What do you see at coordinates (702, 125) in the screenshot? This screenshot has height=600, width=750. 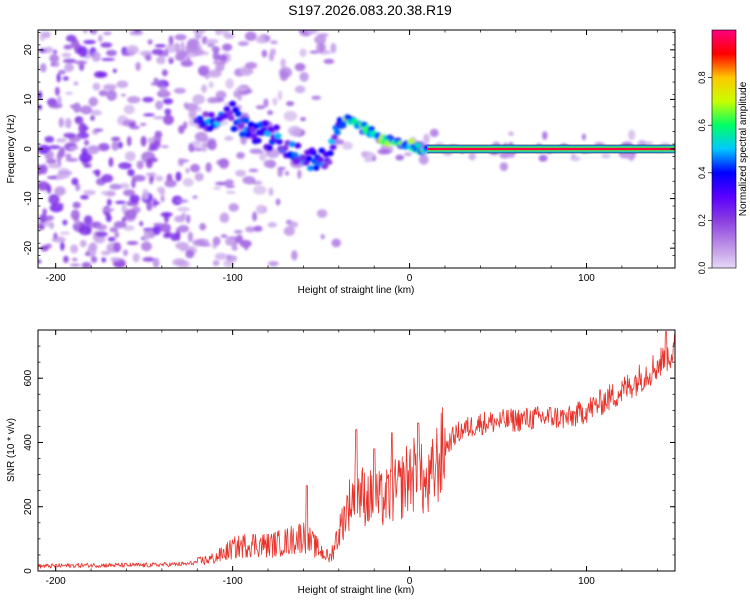 I see `colorbar-tick-label: 0.6` at bounding box center [702, 125].